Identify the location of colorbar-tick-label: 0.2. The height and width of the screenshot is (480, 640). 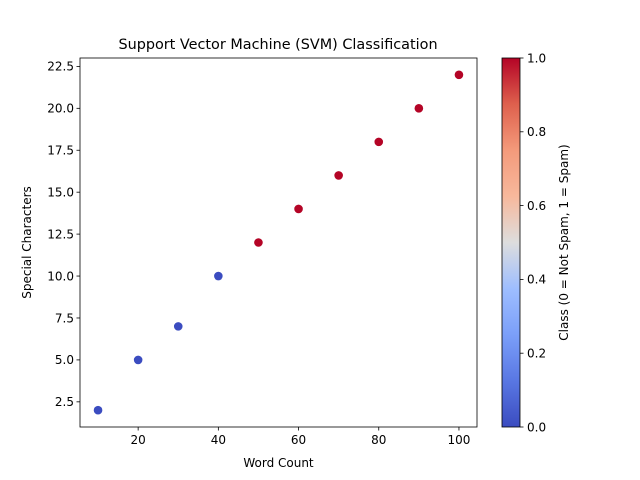
(536, 354).